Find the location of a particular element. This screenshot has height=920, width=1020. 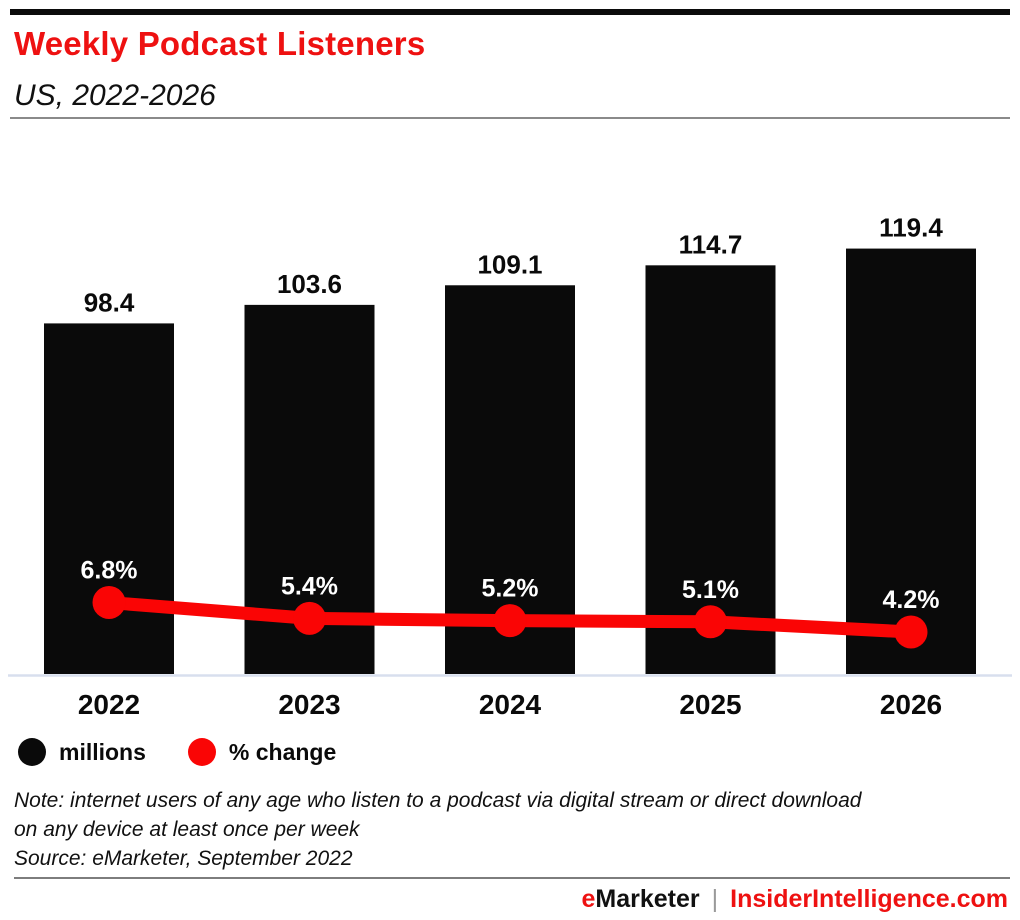

page-subtitle: US, 2022-2026 is located at coordinates (115, 95).